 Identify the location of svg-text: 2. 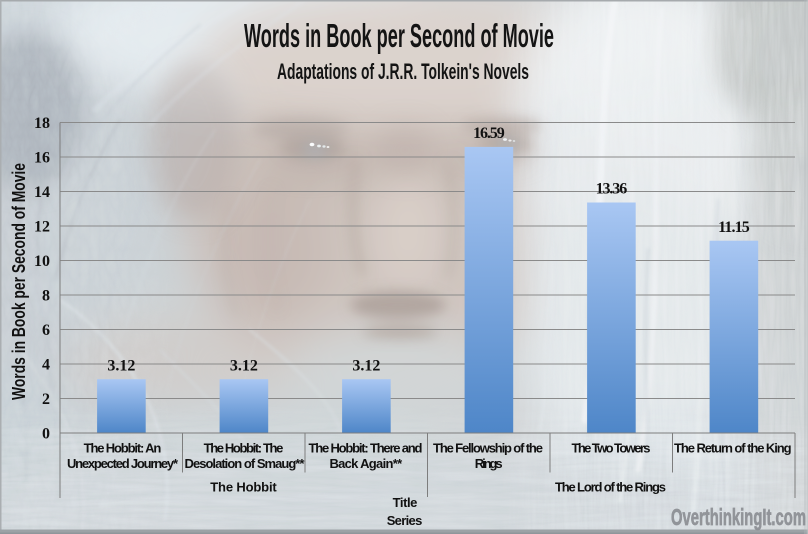
(46, 399).